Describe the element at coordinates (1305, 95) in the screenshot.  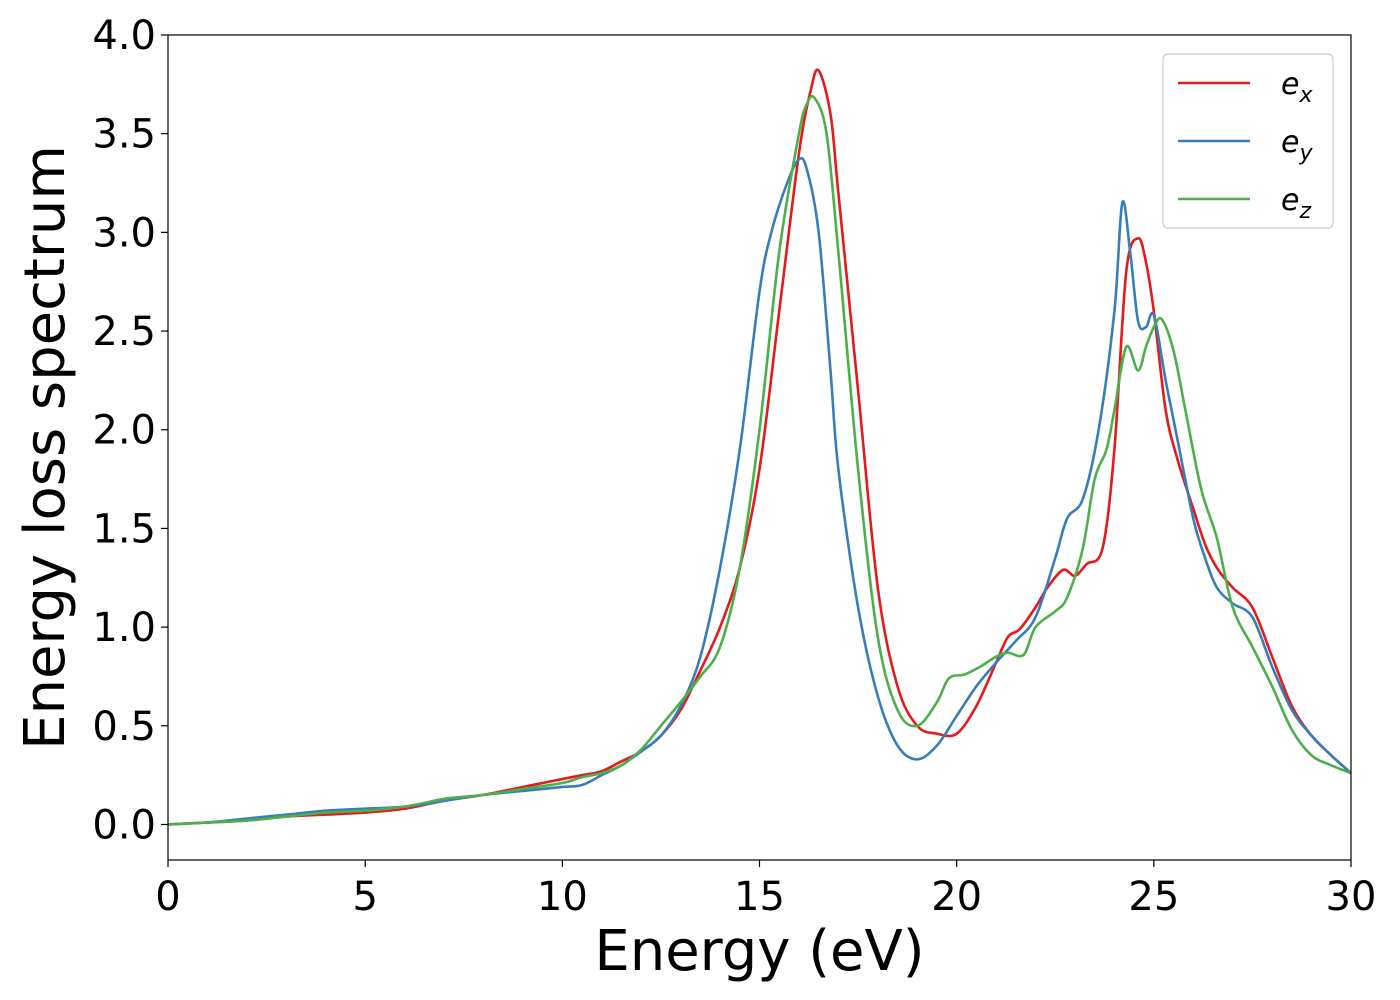
I see `legend-label-subscript: x` at that location.